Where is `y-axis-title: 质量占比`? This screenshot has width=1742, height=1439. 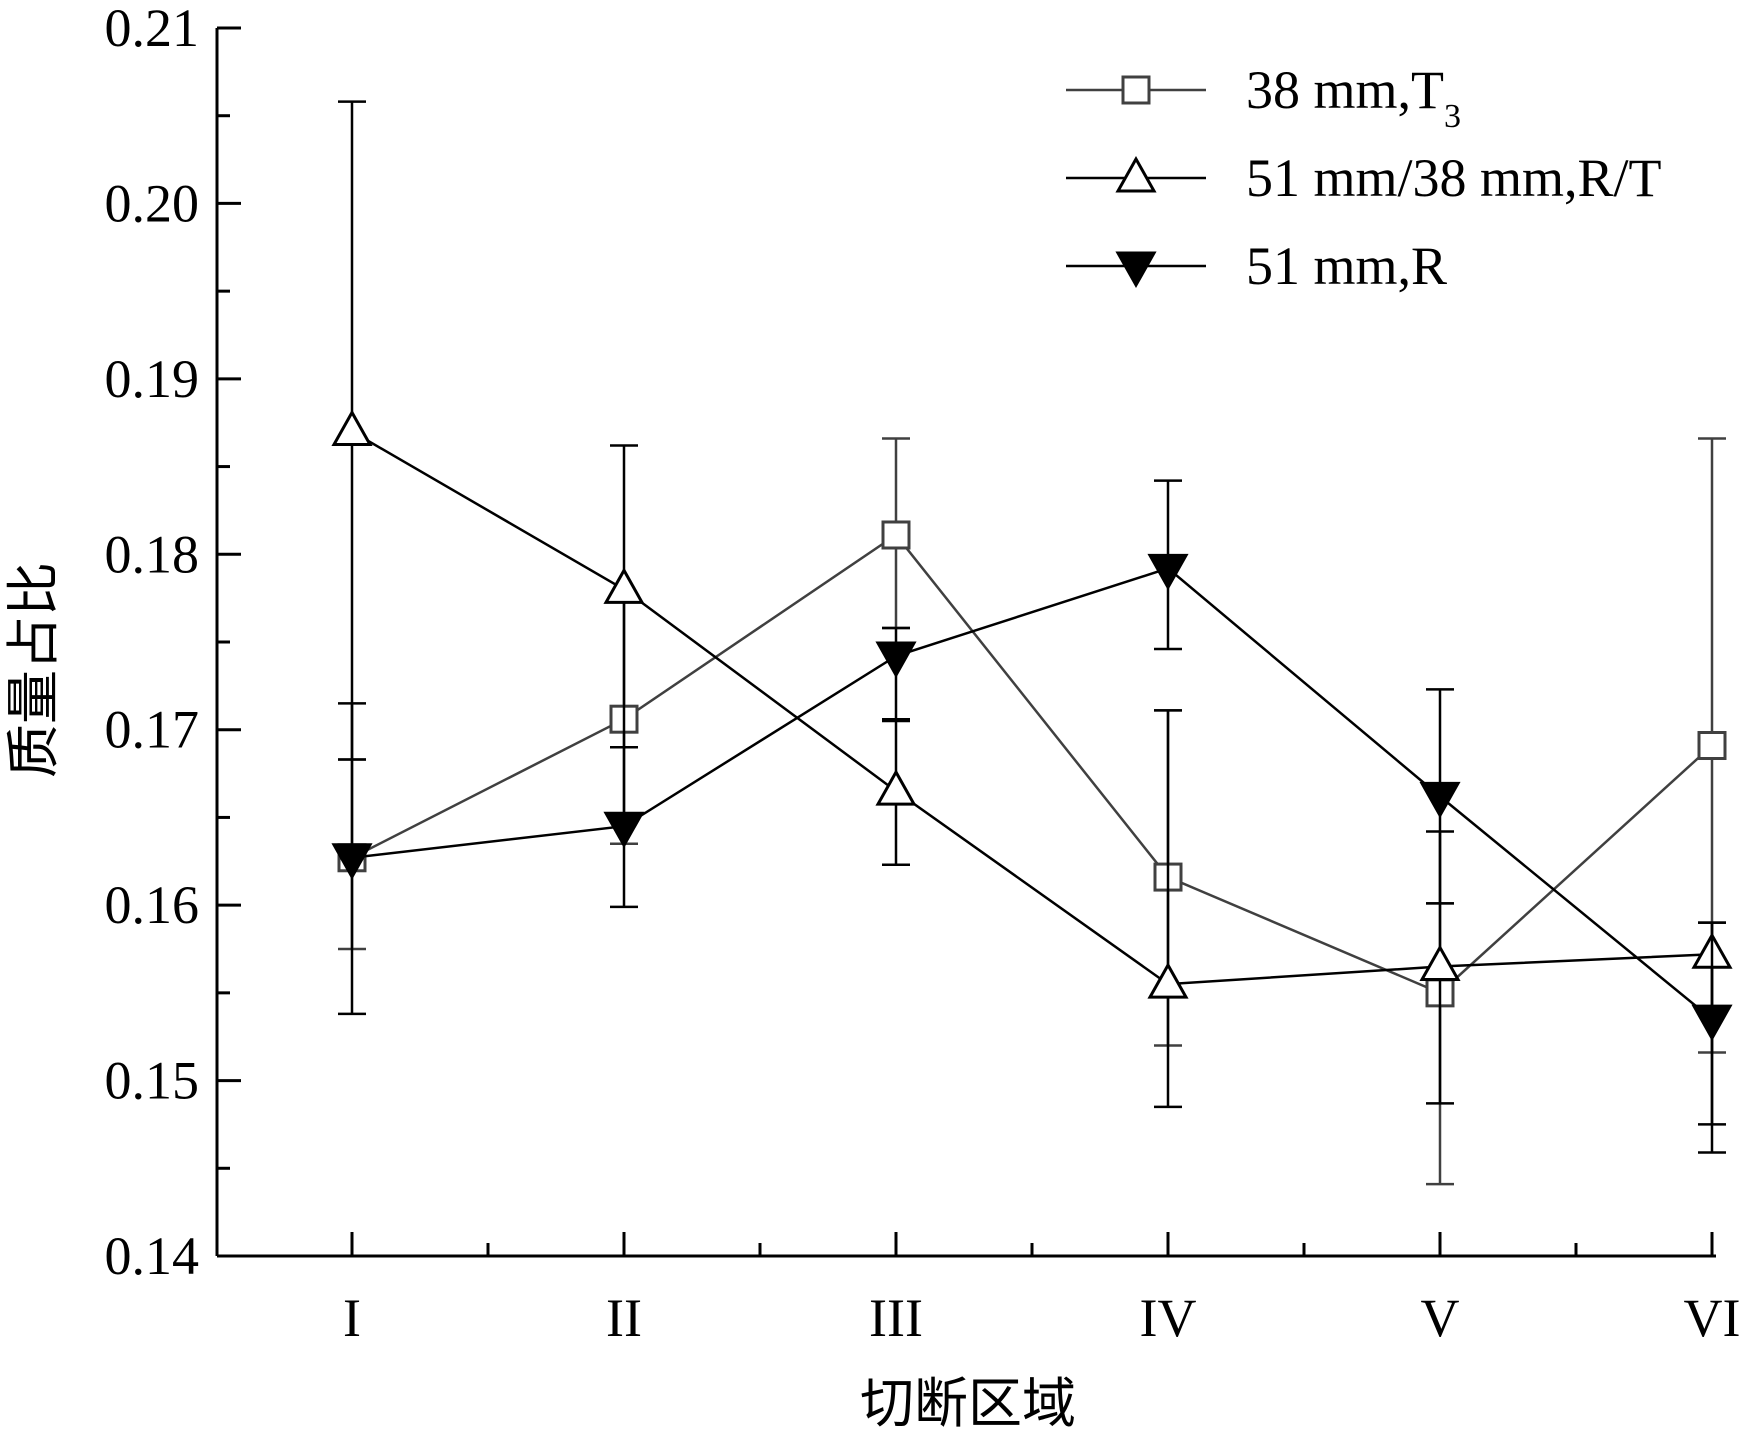 y-axis-title: 质量占比 is located at coordinates (33, 670).